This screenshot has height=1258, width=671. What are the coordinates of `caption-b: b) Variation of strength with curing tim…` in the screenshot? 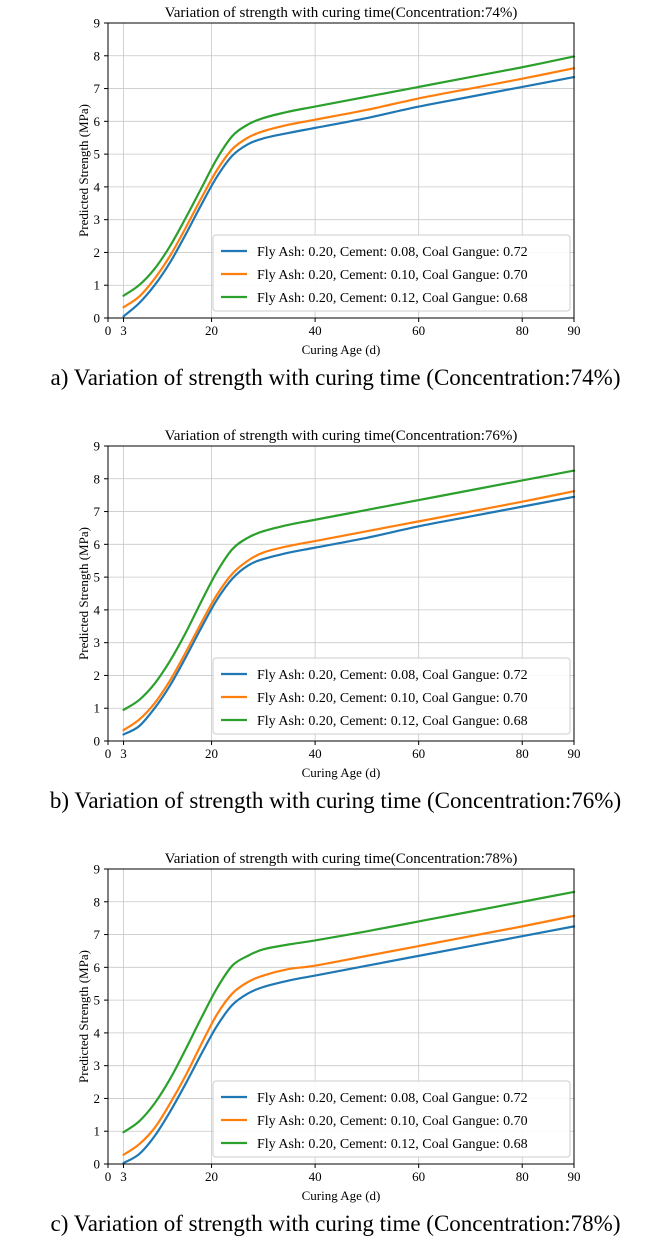 It's located at (335, 800).